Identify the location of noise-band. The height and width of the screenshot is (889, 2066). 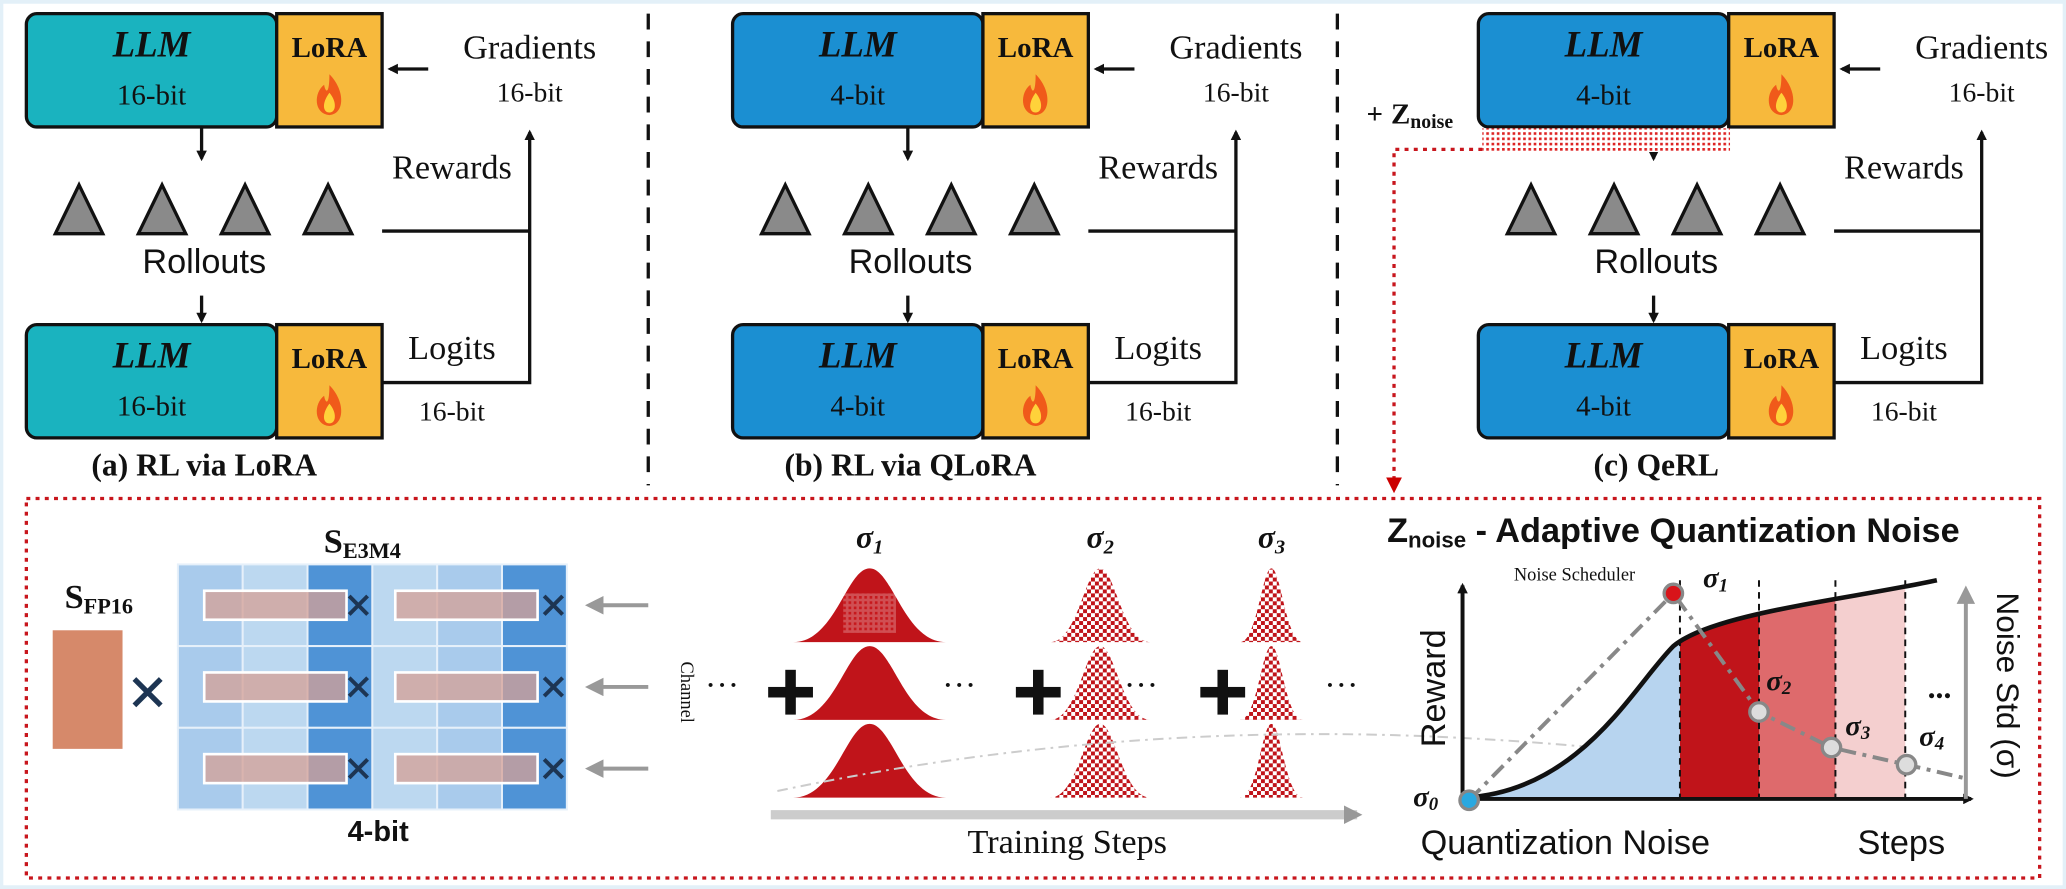
(1606, 140).